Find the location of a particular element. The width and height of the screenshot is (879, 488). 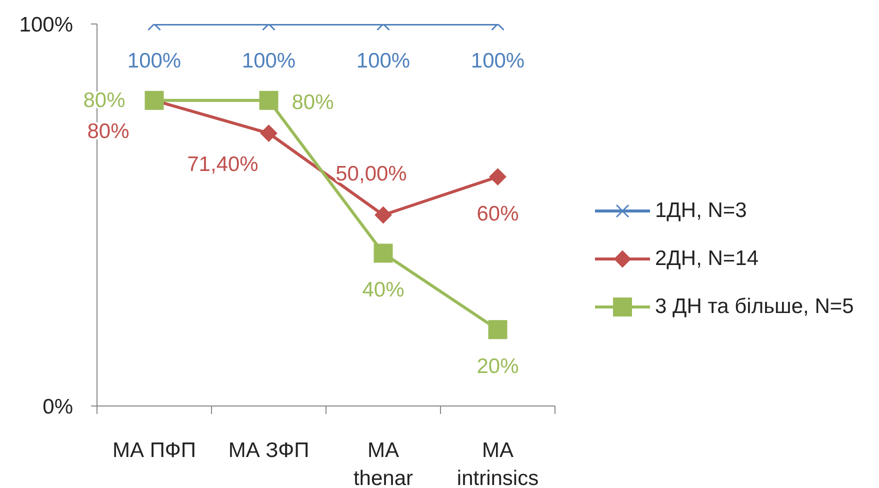

data-label: 20% is located at coordinates (497, 366).